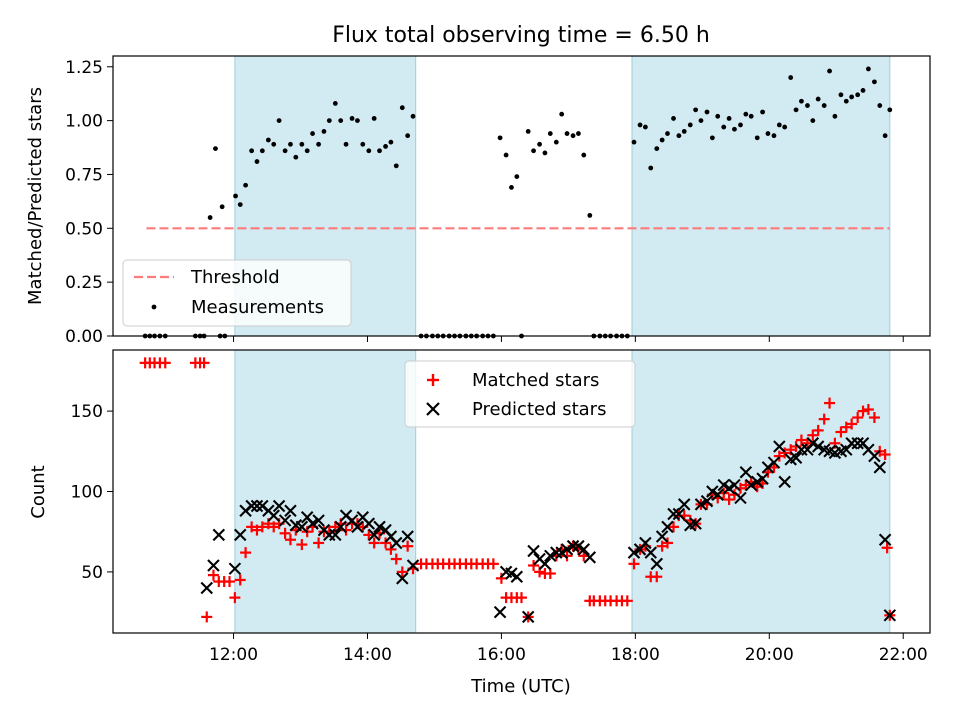 The image size is (960, 720). Describe the element at coordinates (520, 394) in the screenshot. I see `bottom-legend-box` at that location.